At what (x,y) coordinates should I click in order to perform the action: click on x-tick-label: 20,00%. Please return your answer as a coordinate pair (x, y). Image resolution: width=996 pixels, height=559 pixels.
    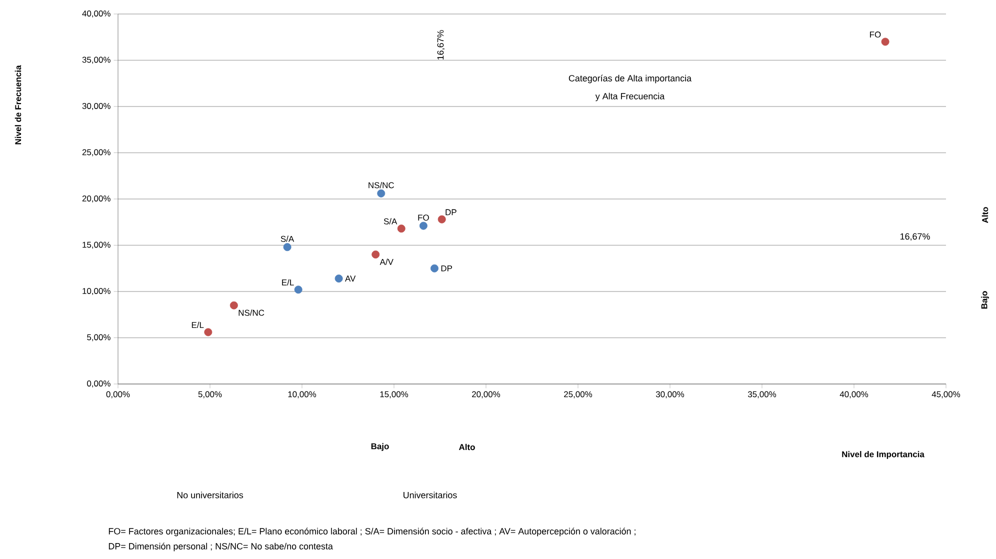
    Looking at the image, I should click on (486, 394).